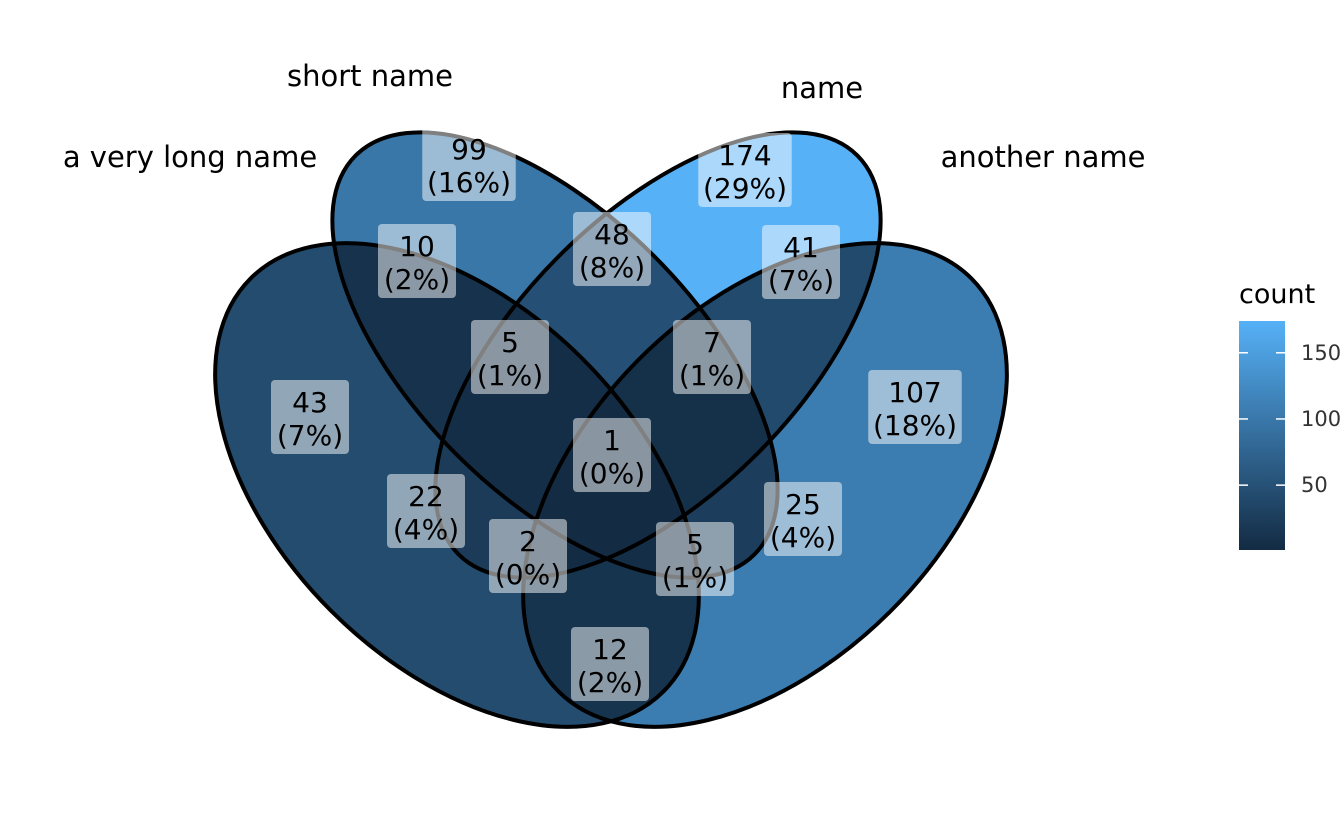 Image resolution: width=1344 pixels, height=830 pixels. What do you see at coordinates (610, 649) in the screenshot?
I see `region-count: 12` at bounding box center [610, 649].